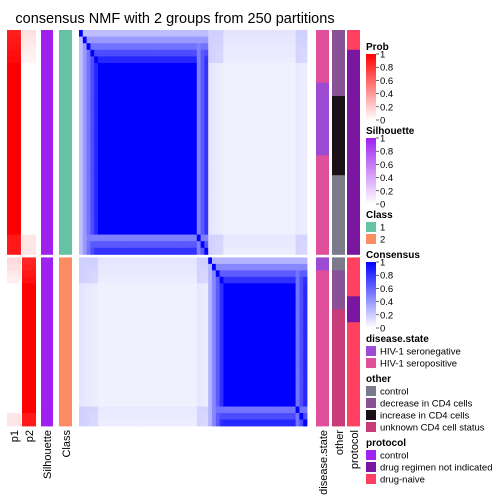 The height and width of the screenshot is (504, 504). What do you see at coordinates (377, 47) in the screenshot?
I see `legend-title: Prob` at bounding box center [377, 47].